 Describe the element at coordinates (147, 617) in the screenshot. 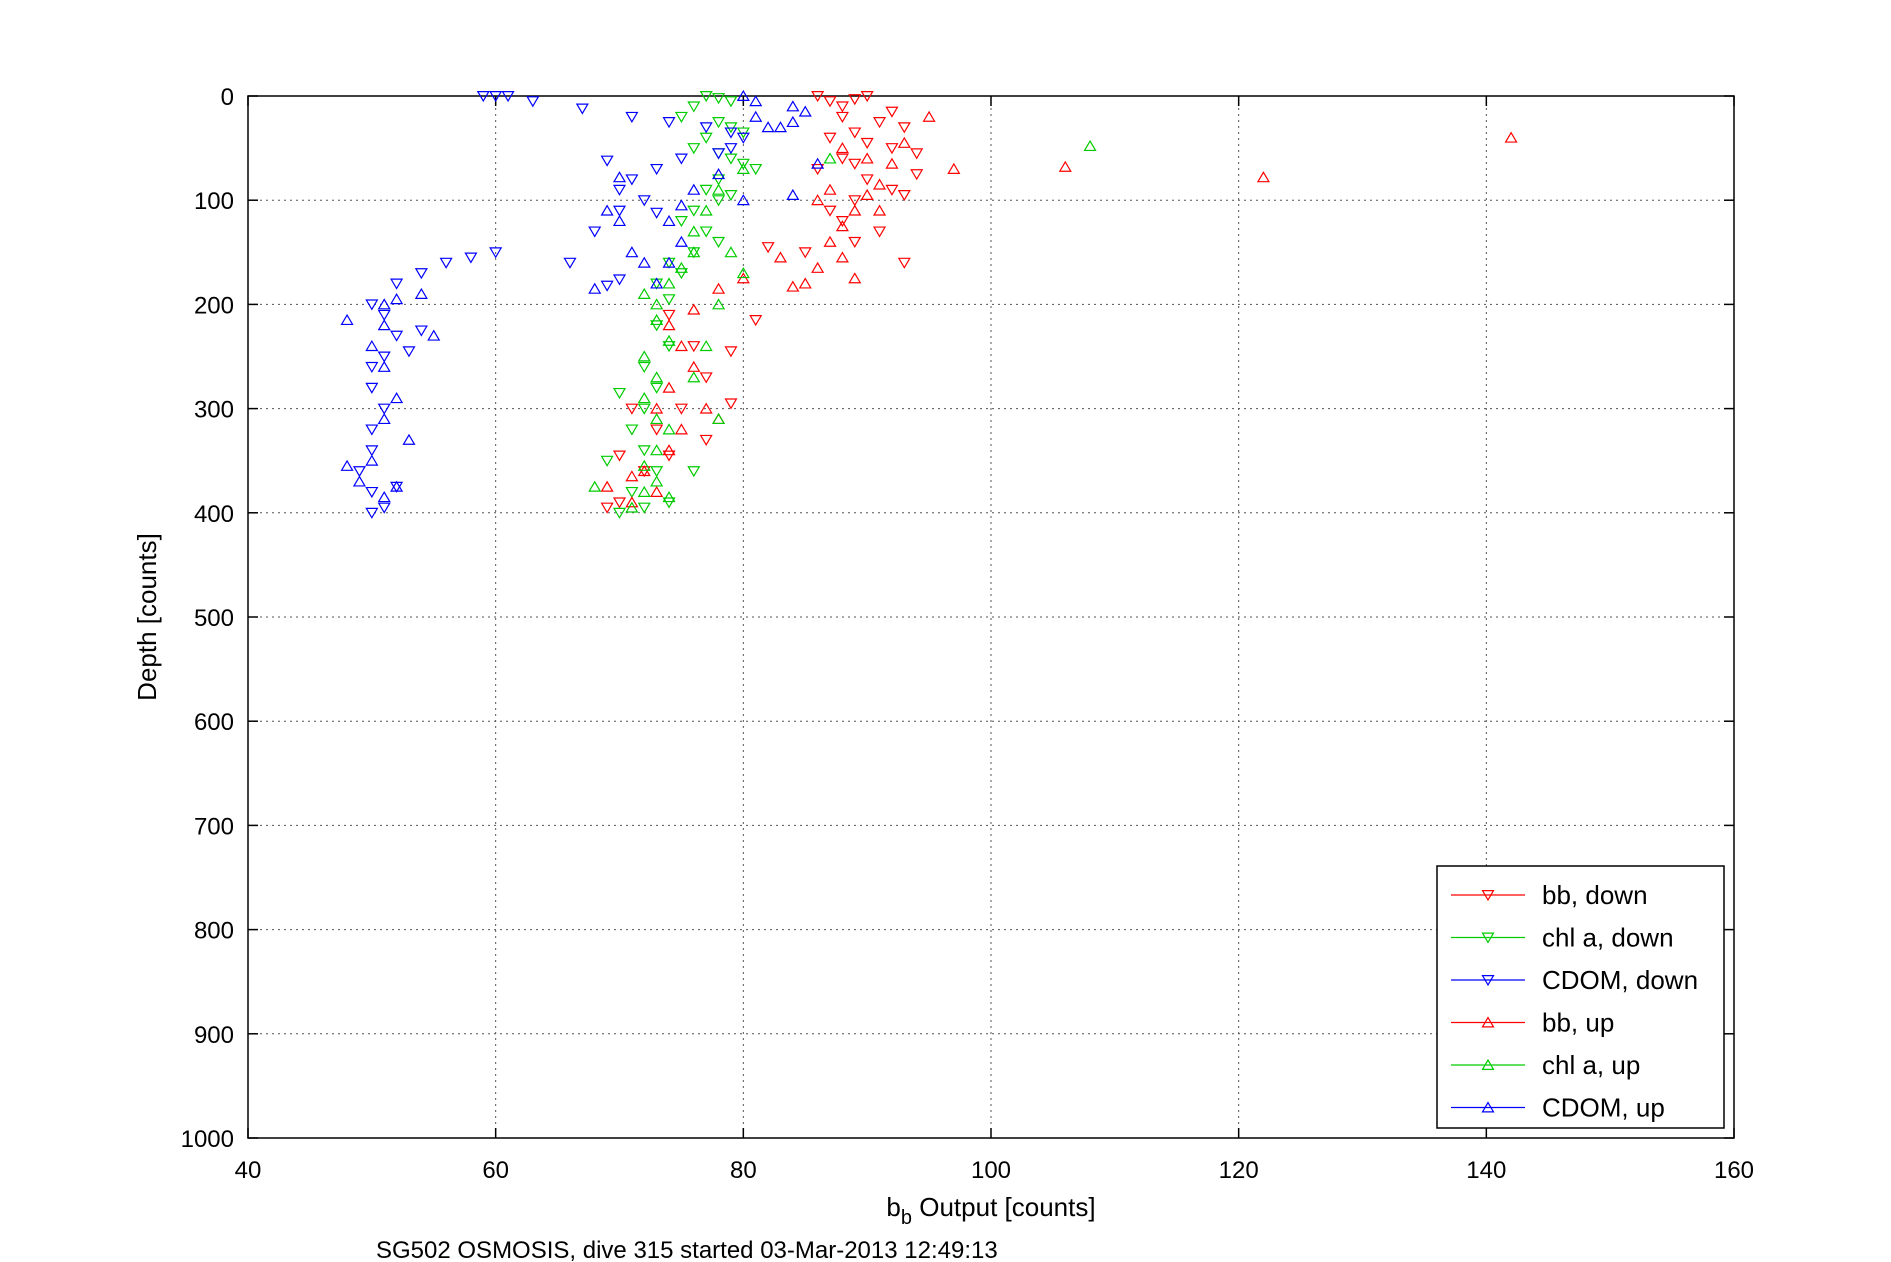

I see `y-axis-title: Depth [counts]` at that location.